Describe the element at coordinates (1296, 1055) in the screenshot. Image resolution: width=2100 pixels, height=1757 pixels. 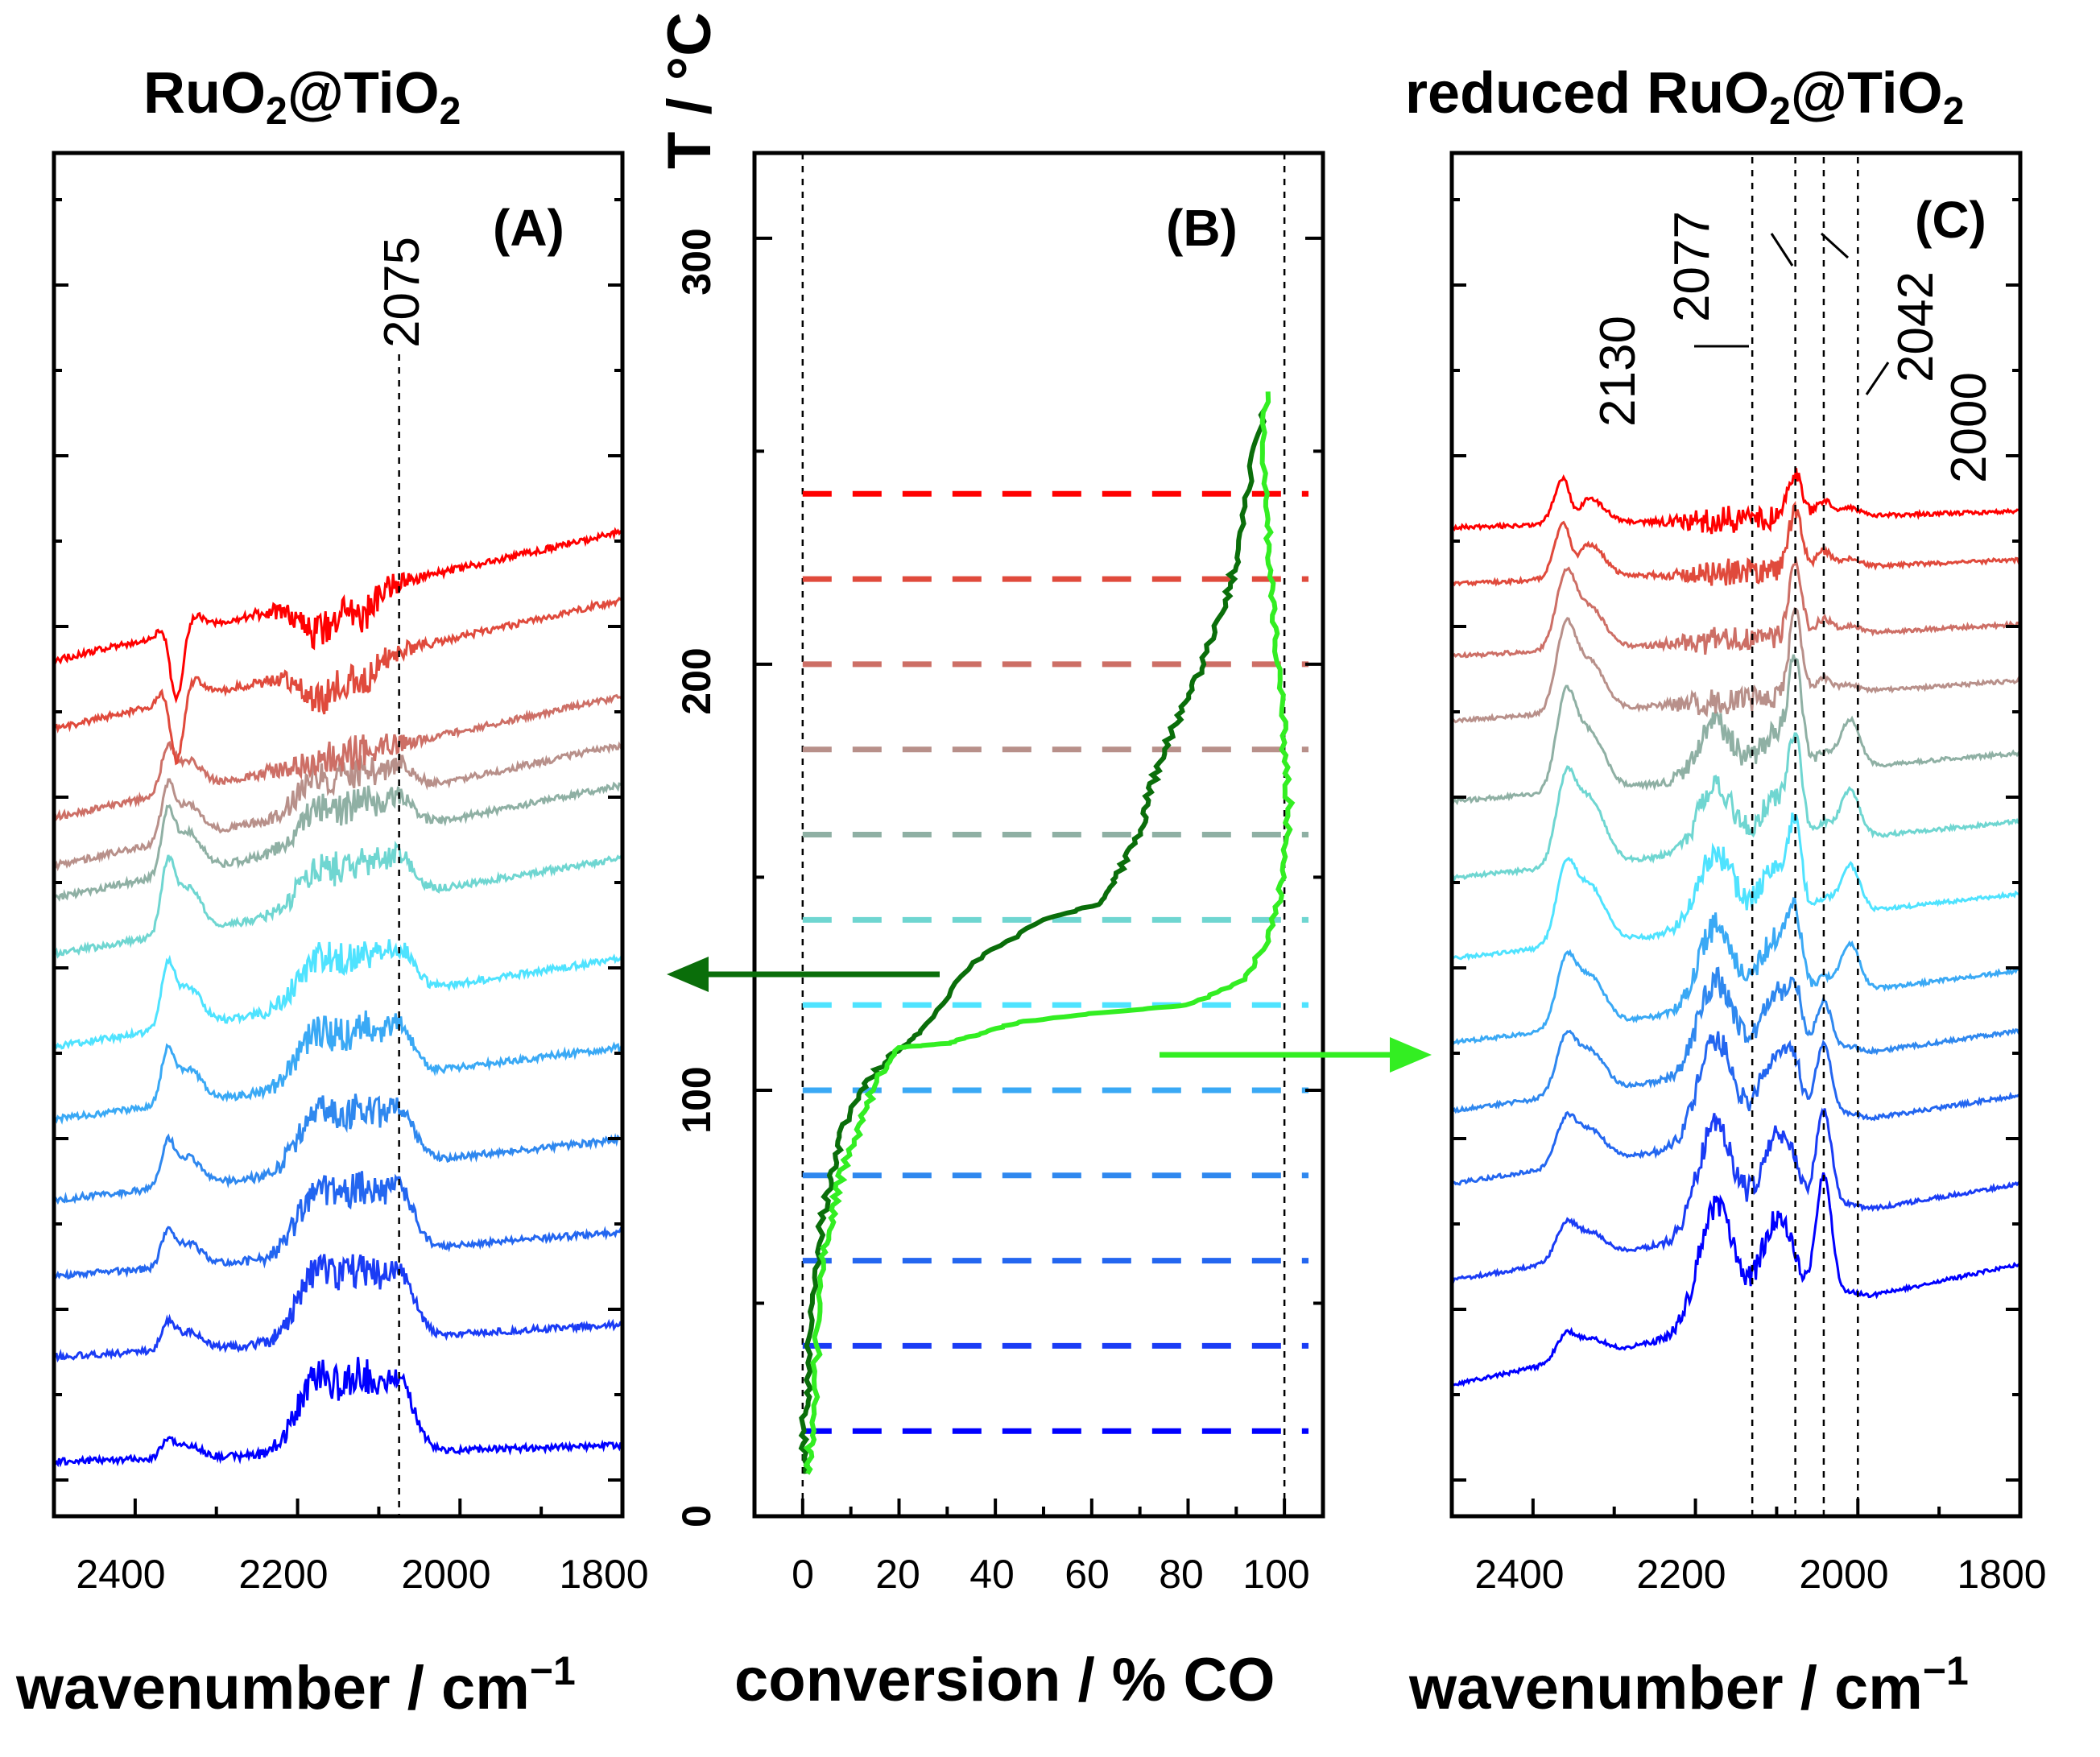
I see `cooling-arrow` at that location.